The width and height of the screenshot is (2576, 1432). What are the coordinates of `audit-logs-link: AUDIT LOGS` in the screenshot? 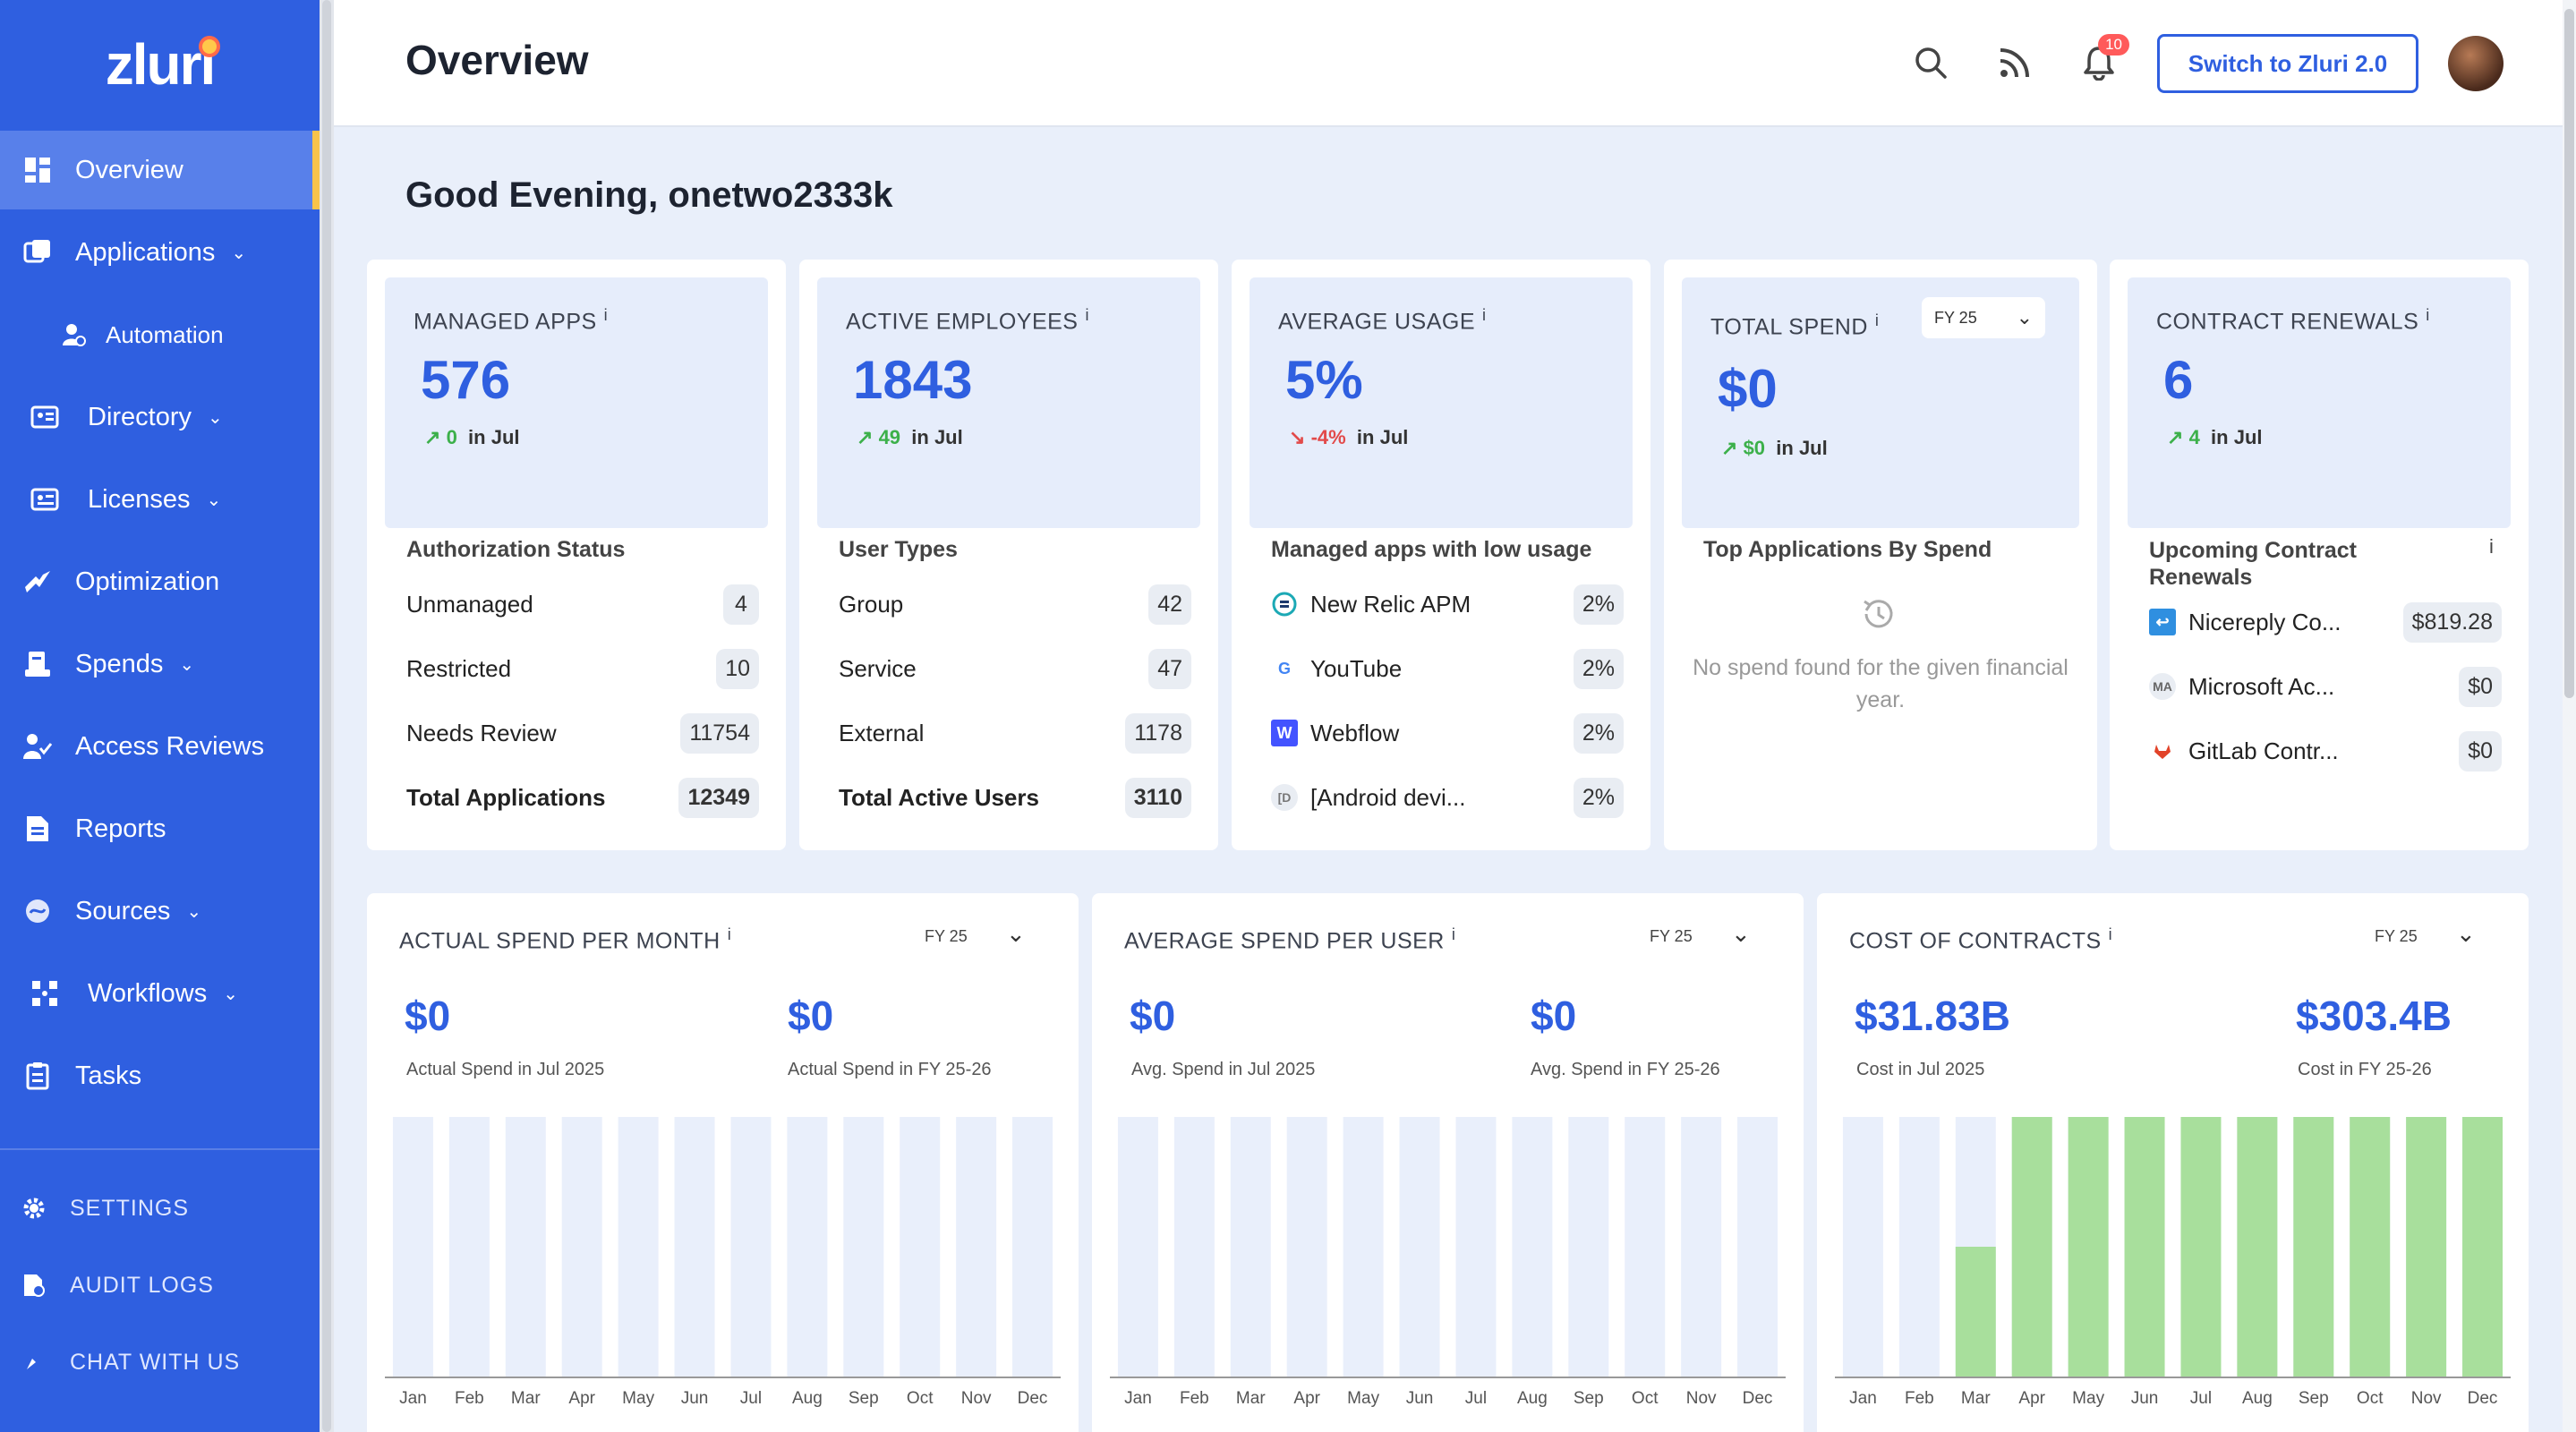 It's located at (160, 1285).